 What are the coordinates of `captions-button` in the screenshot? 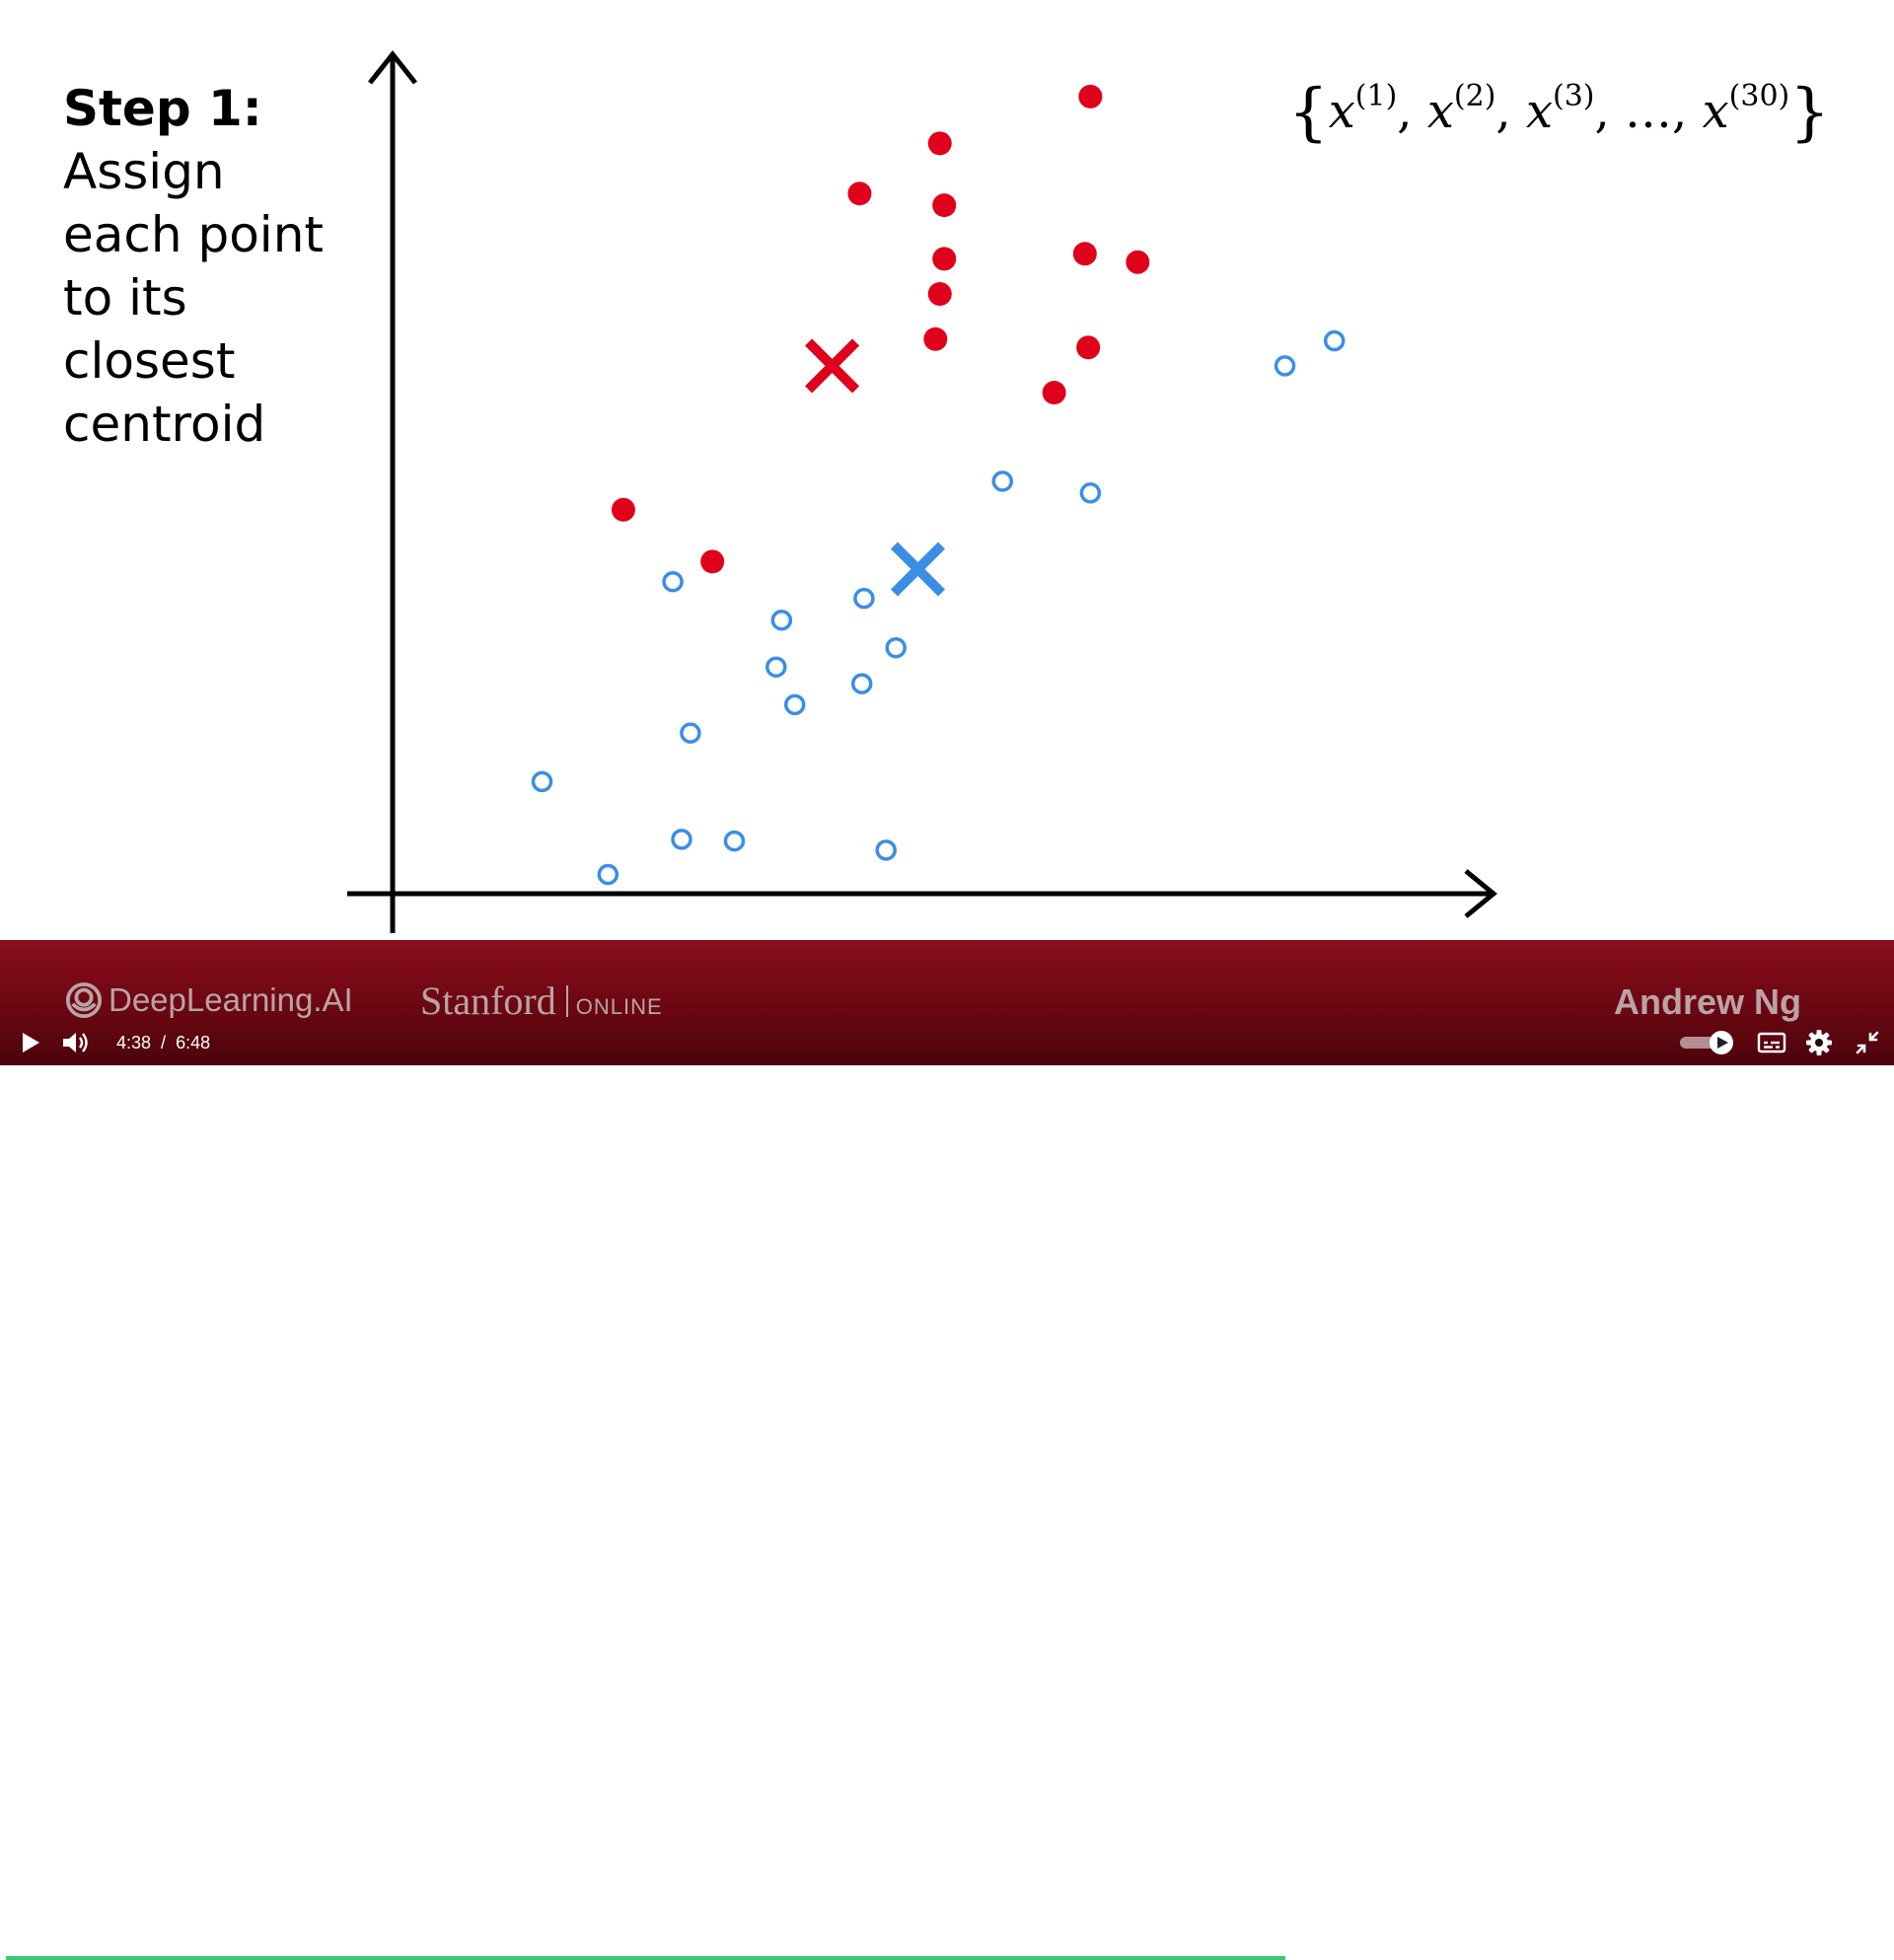 It's located at (1771, 1042).